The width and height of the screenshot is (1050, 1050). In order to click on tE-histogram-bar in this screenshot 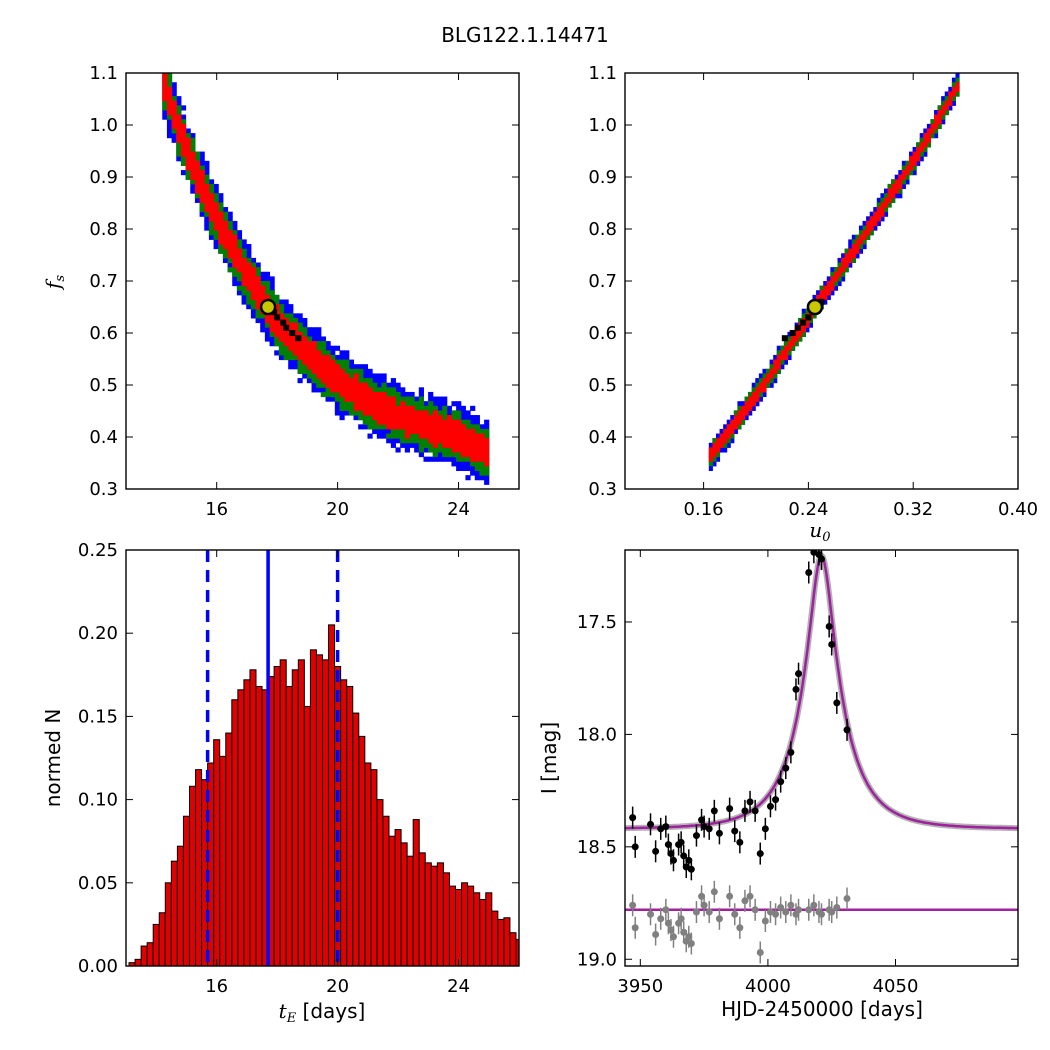, I will do `click(380, 882)`.